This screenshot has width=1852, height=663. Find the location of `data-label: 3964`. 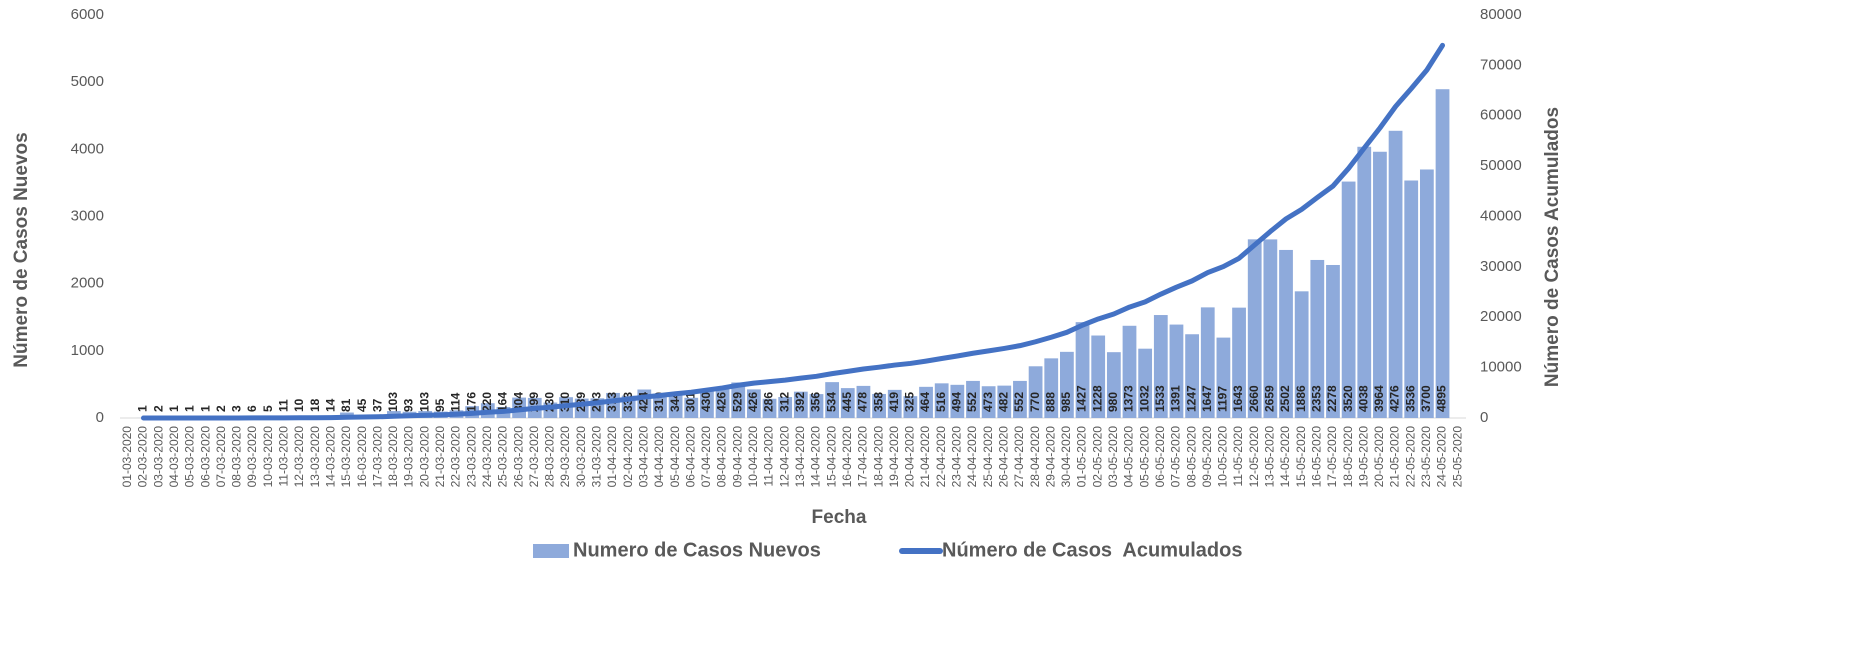

data-label: 3964 is located at coordinates (1379, 398).